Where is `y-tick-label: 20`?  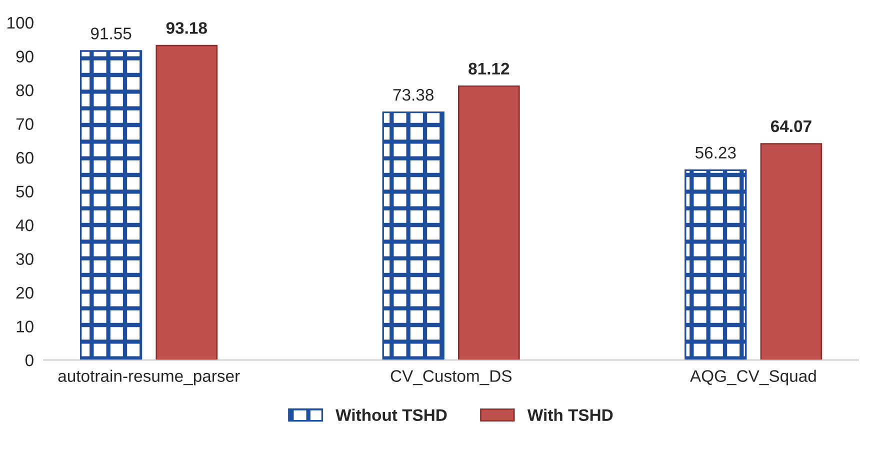
y-tick-label: 20 is located at coordinates (25, 292).